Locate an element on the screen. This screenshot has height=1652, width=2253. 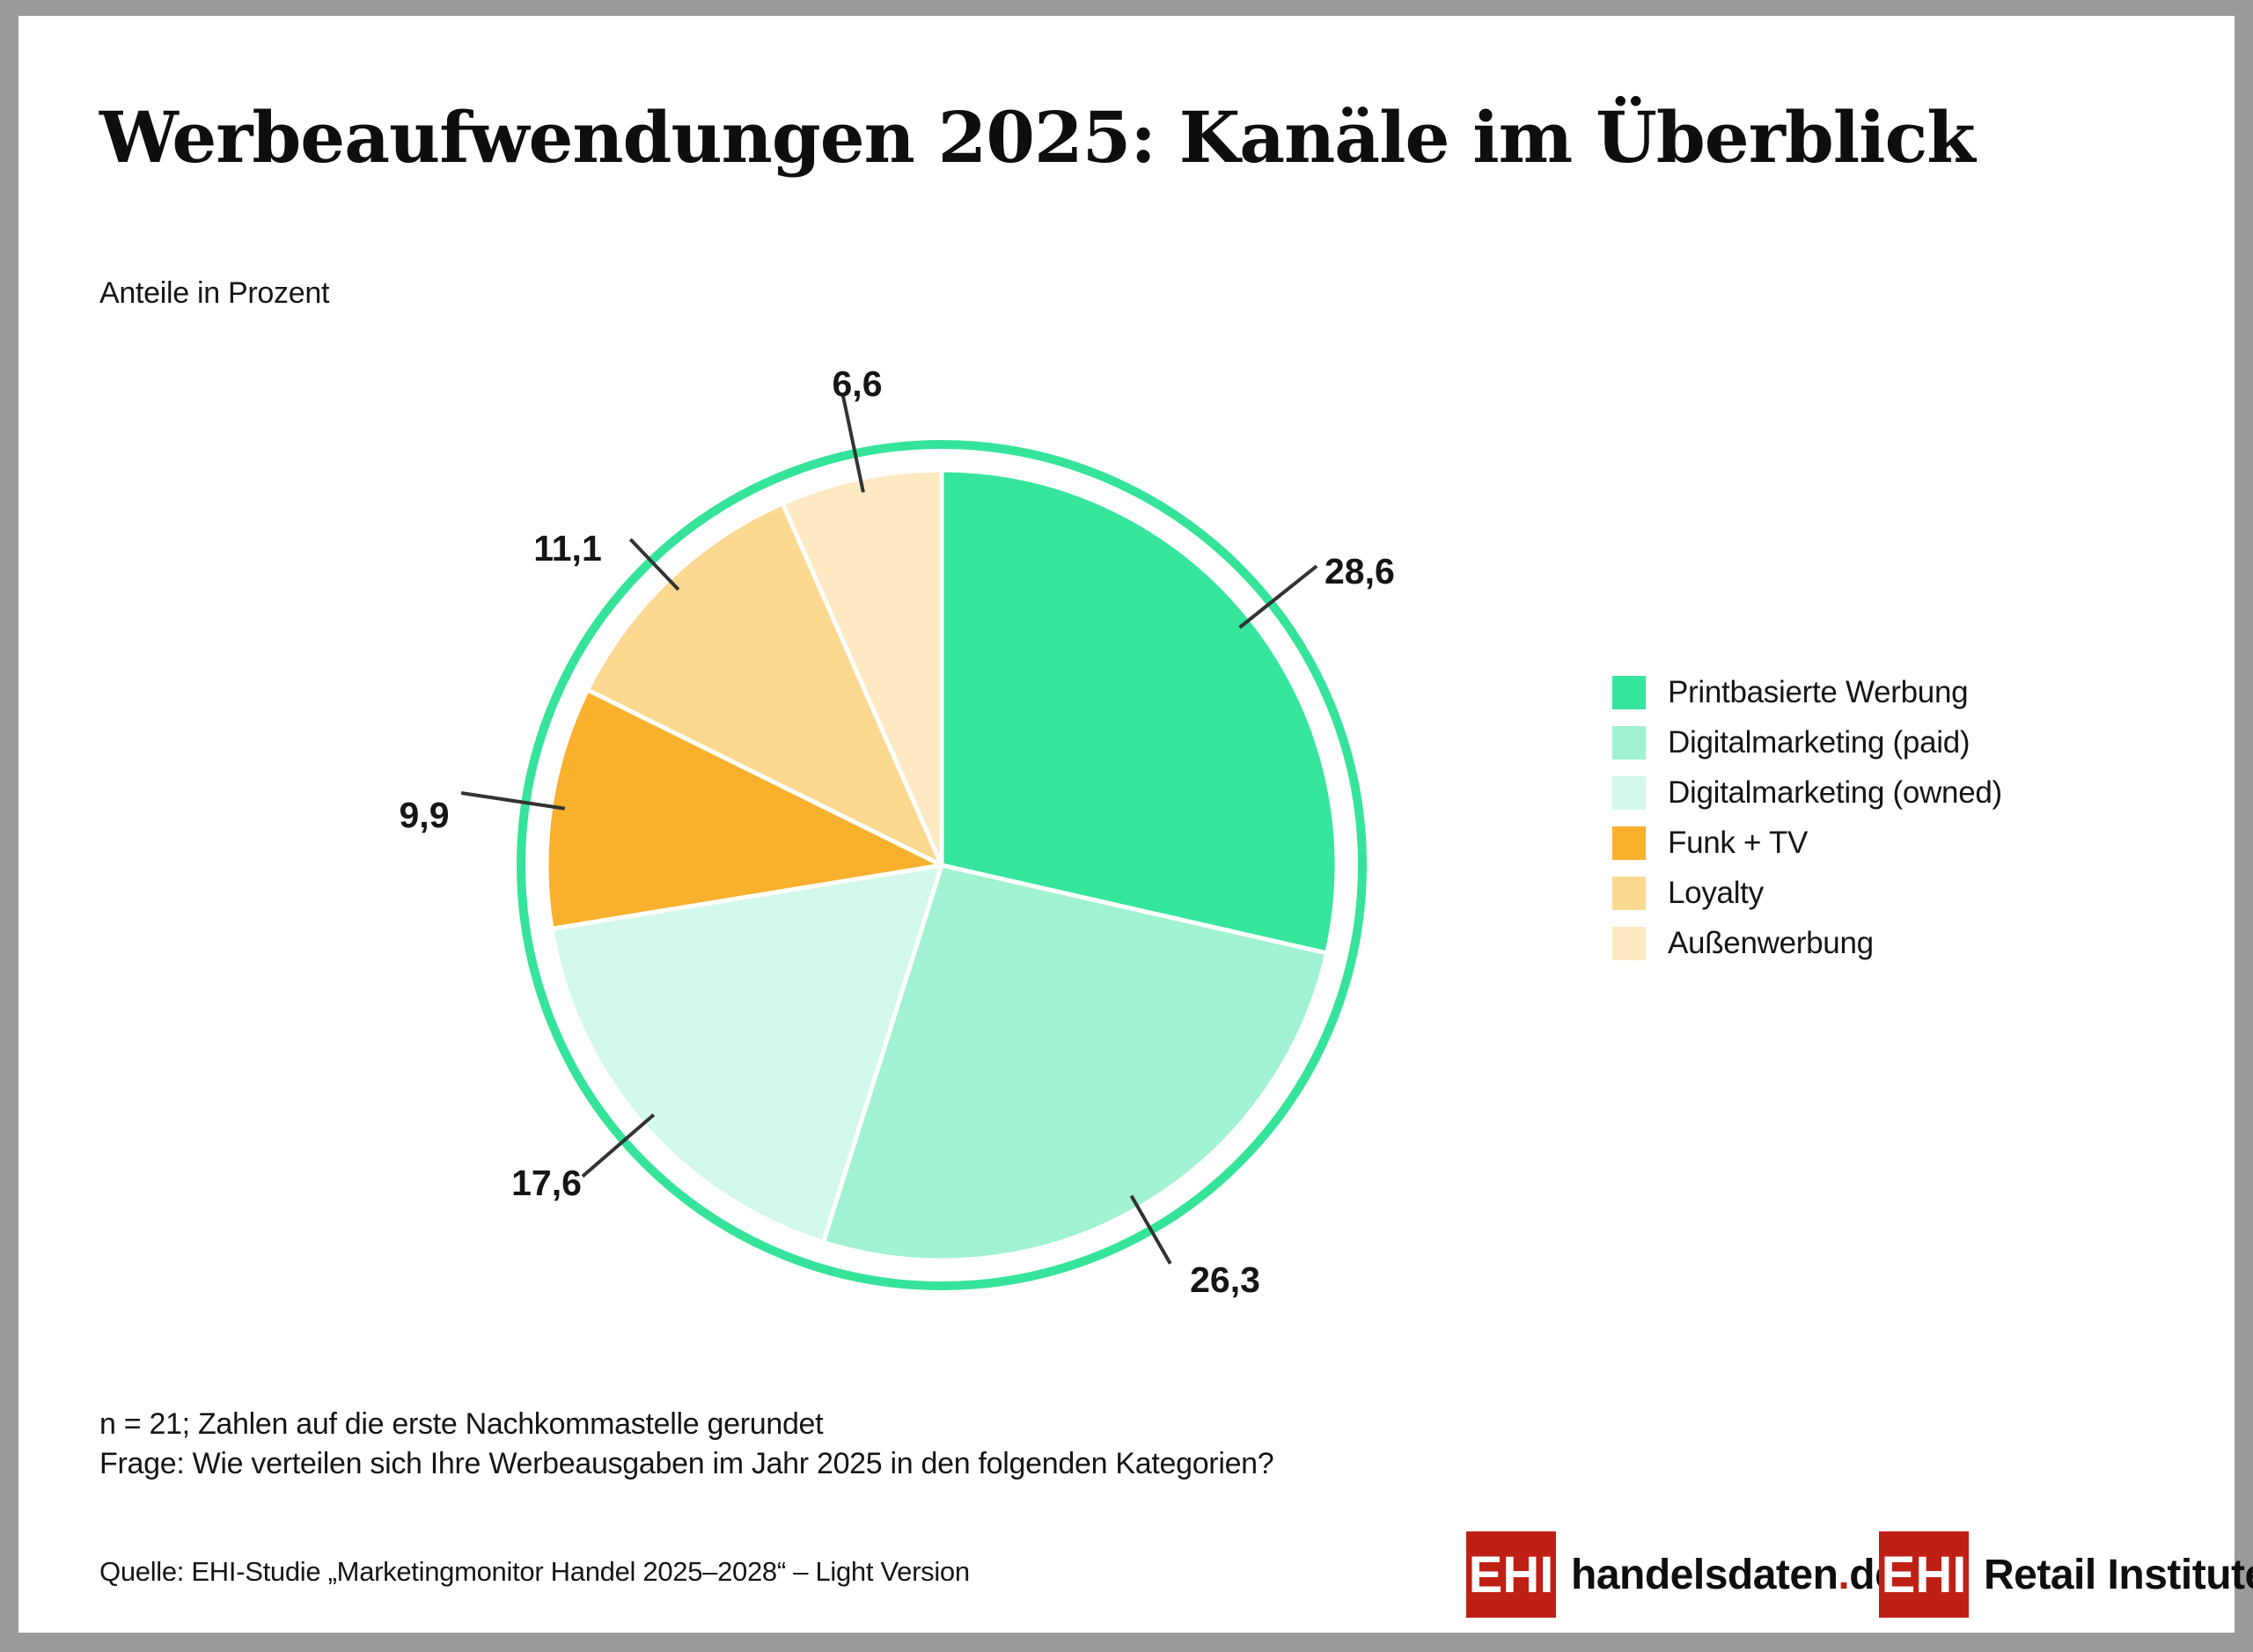
legend-label: Digitalmarketing (owned) is located at coordinates (1835, 792).